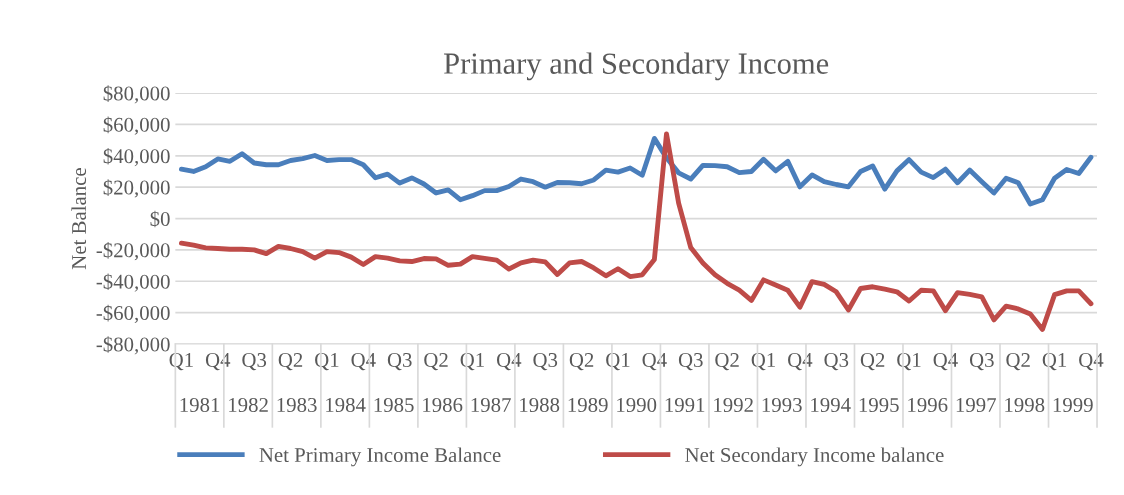 This screenshot has height=495, width=1124. Describe the element at coordinates (133, 314) in the screenshot. I see `y-tick-label: -$60,000` at that location.